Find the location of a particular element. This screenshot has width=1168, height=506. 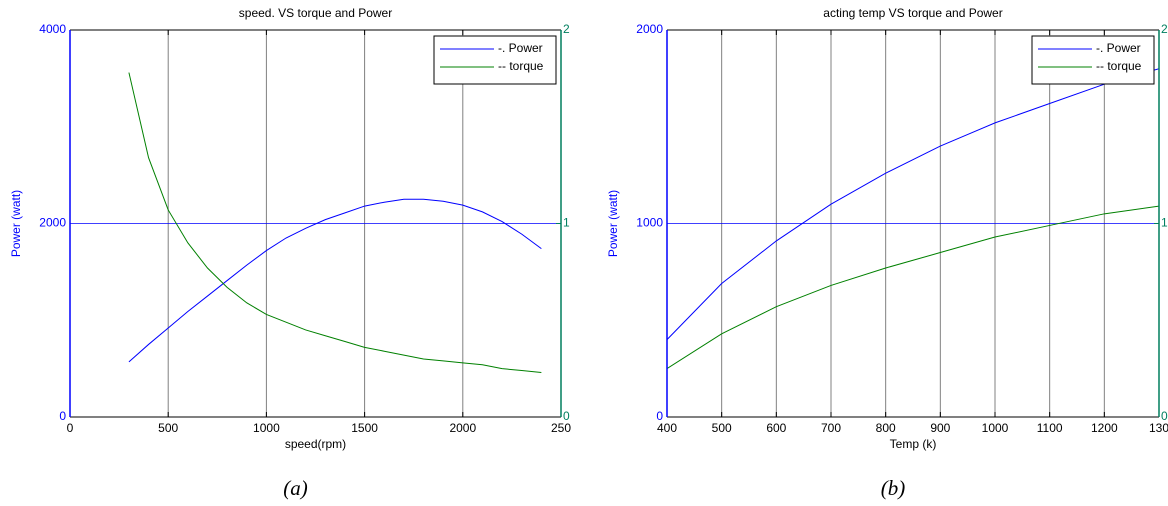

caption: (b) is located at coordinates (893, 488).